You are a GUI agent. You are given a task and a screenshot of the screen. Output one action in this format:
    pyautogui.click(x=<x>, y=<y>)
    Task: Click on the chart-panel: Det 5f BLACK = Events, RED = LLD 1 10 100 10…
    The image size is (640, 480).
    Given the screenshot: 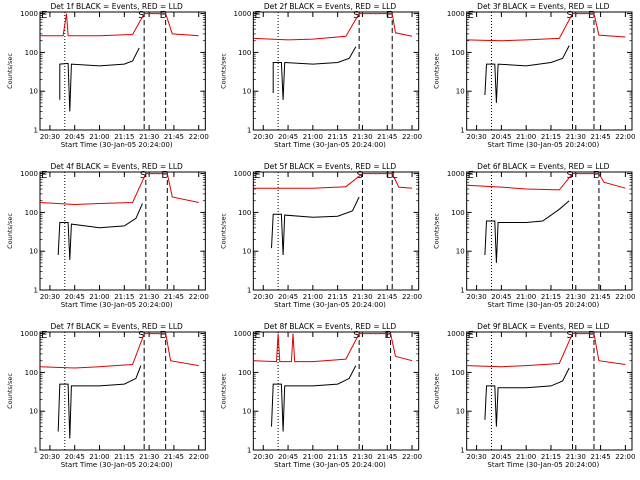 What is the action you would take?
    pyautogui.click(x=320, y=235)
    